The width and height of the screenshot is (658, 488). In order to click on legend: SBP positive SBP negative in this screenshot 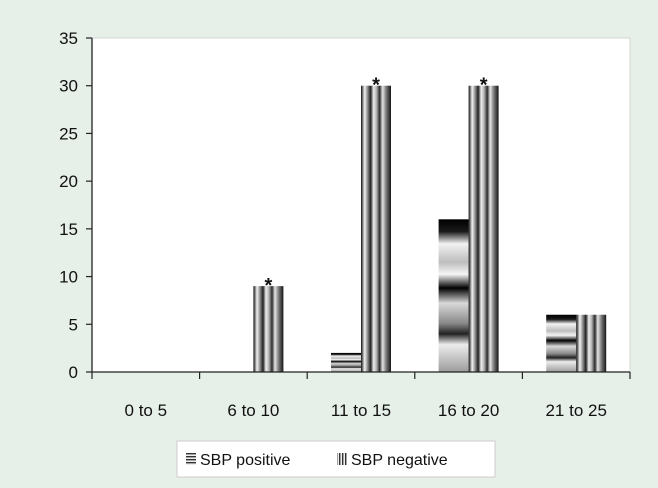, I will do `click(336, 459)`.